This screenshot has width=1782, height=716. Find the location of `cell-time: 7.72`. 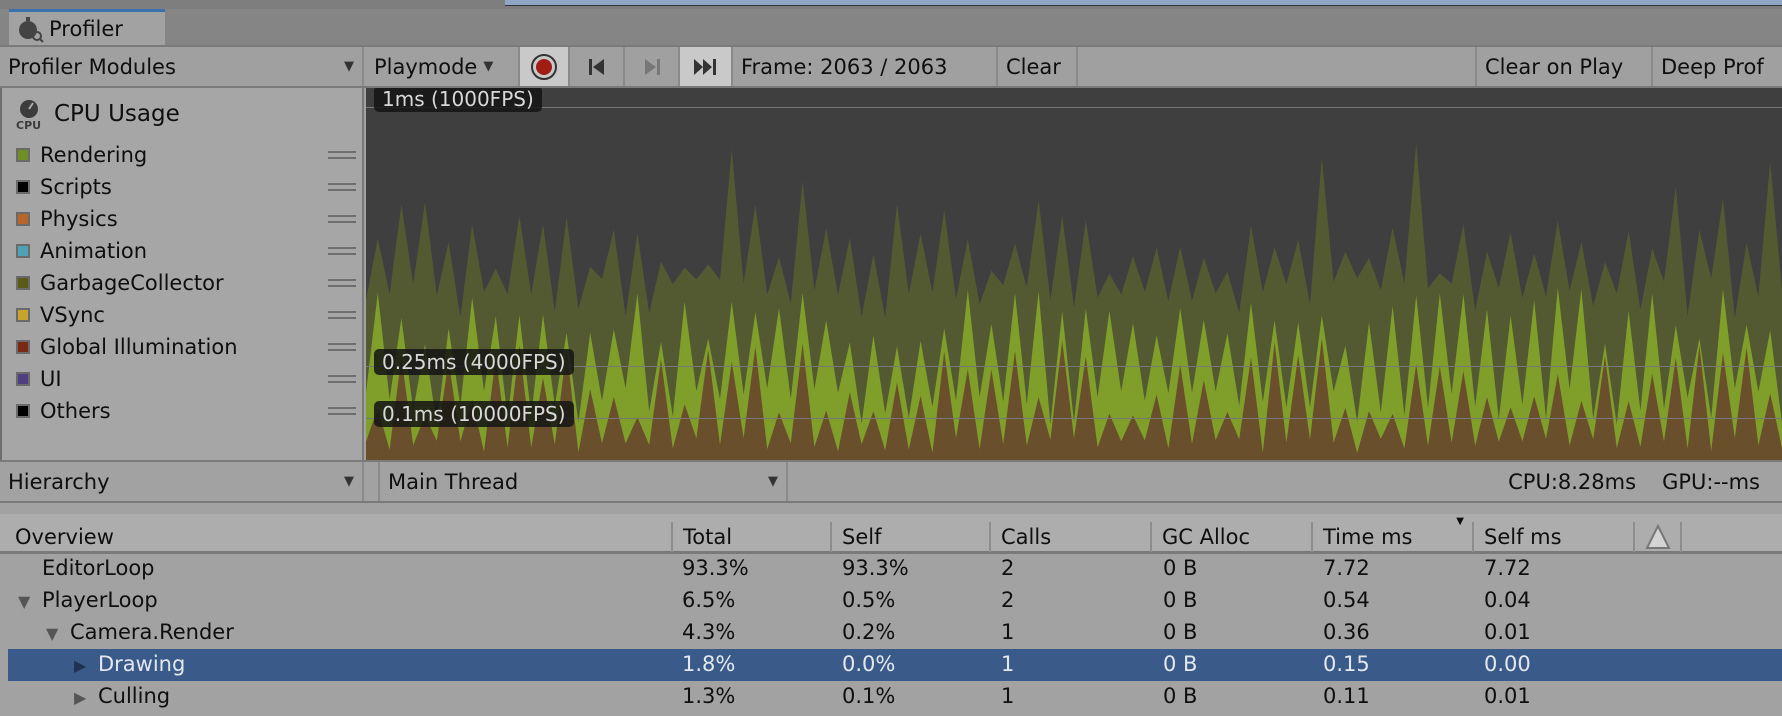

cell-time: 7.72 is located at coordinates (1346, 568).